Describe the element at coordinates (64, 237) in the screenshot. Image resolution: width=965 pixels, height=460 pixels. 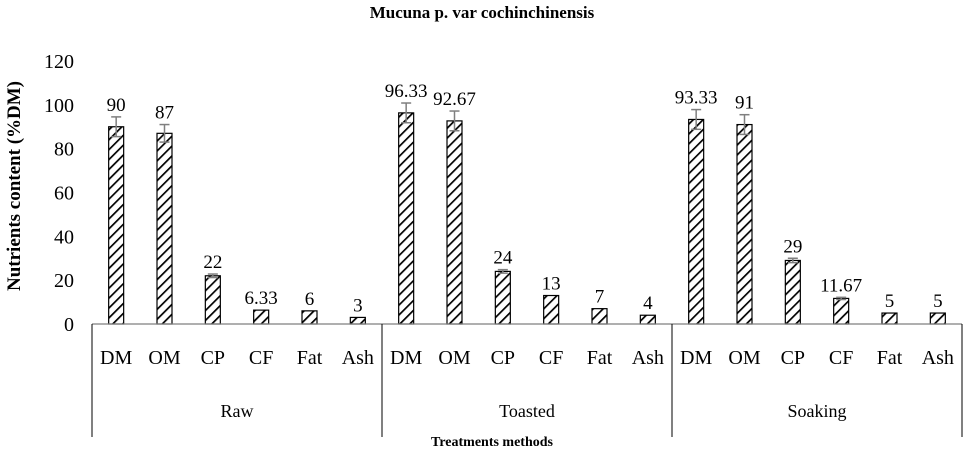
I see `y-tick-label: 40` at that location.